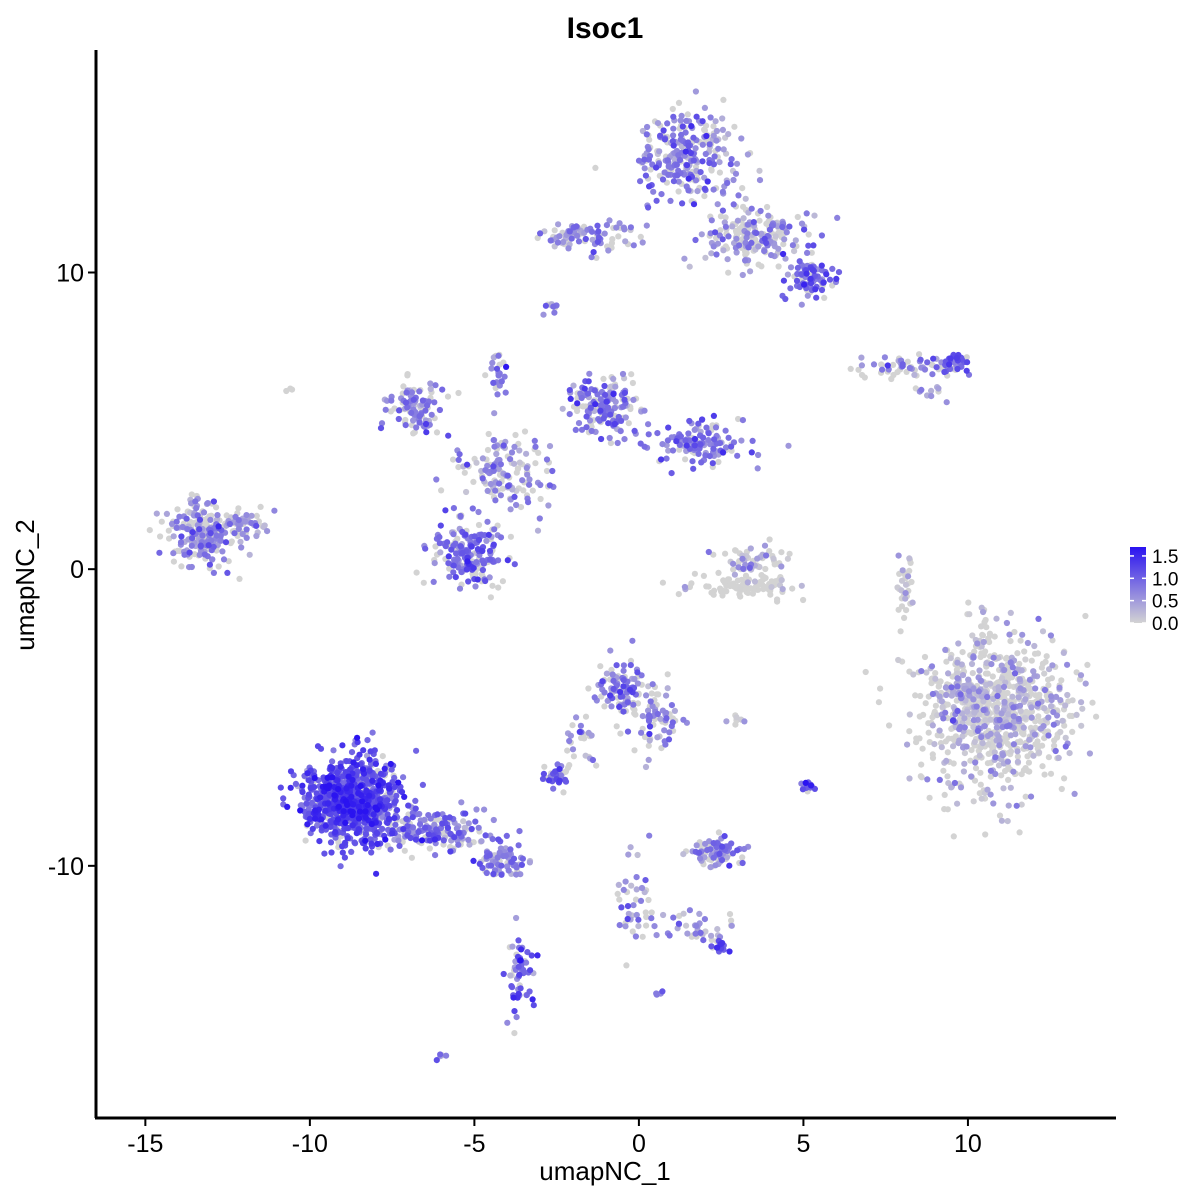 Image resolution: width=1200 pixels, height=1200 pixels. What do you see at coordinates (1154, 591) in the screenshot?
I see `expression-colorbar-legend: 1.51.00.50.0` at bounding box center [1154, 591].